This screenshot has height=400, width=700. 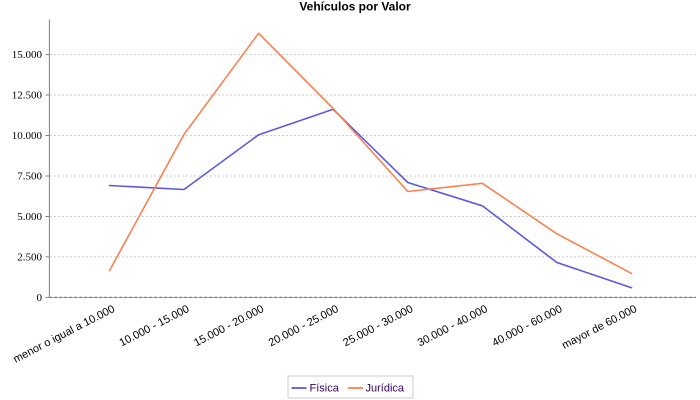 I want to click on svg-text: Física, so click(x=325, y=388).